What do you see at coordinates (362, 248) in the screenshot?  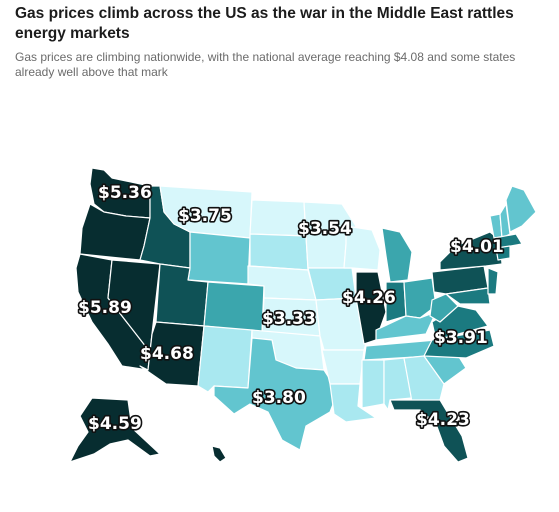 I see `state-wisconsin` at bounding box center [362, 248].